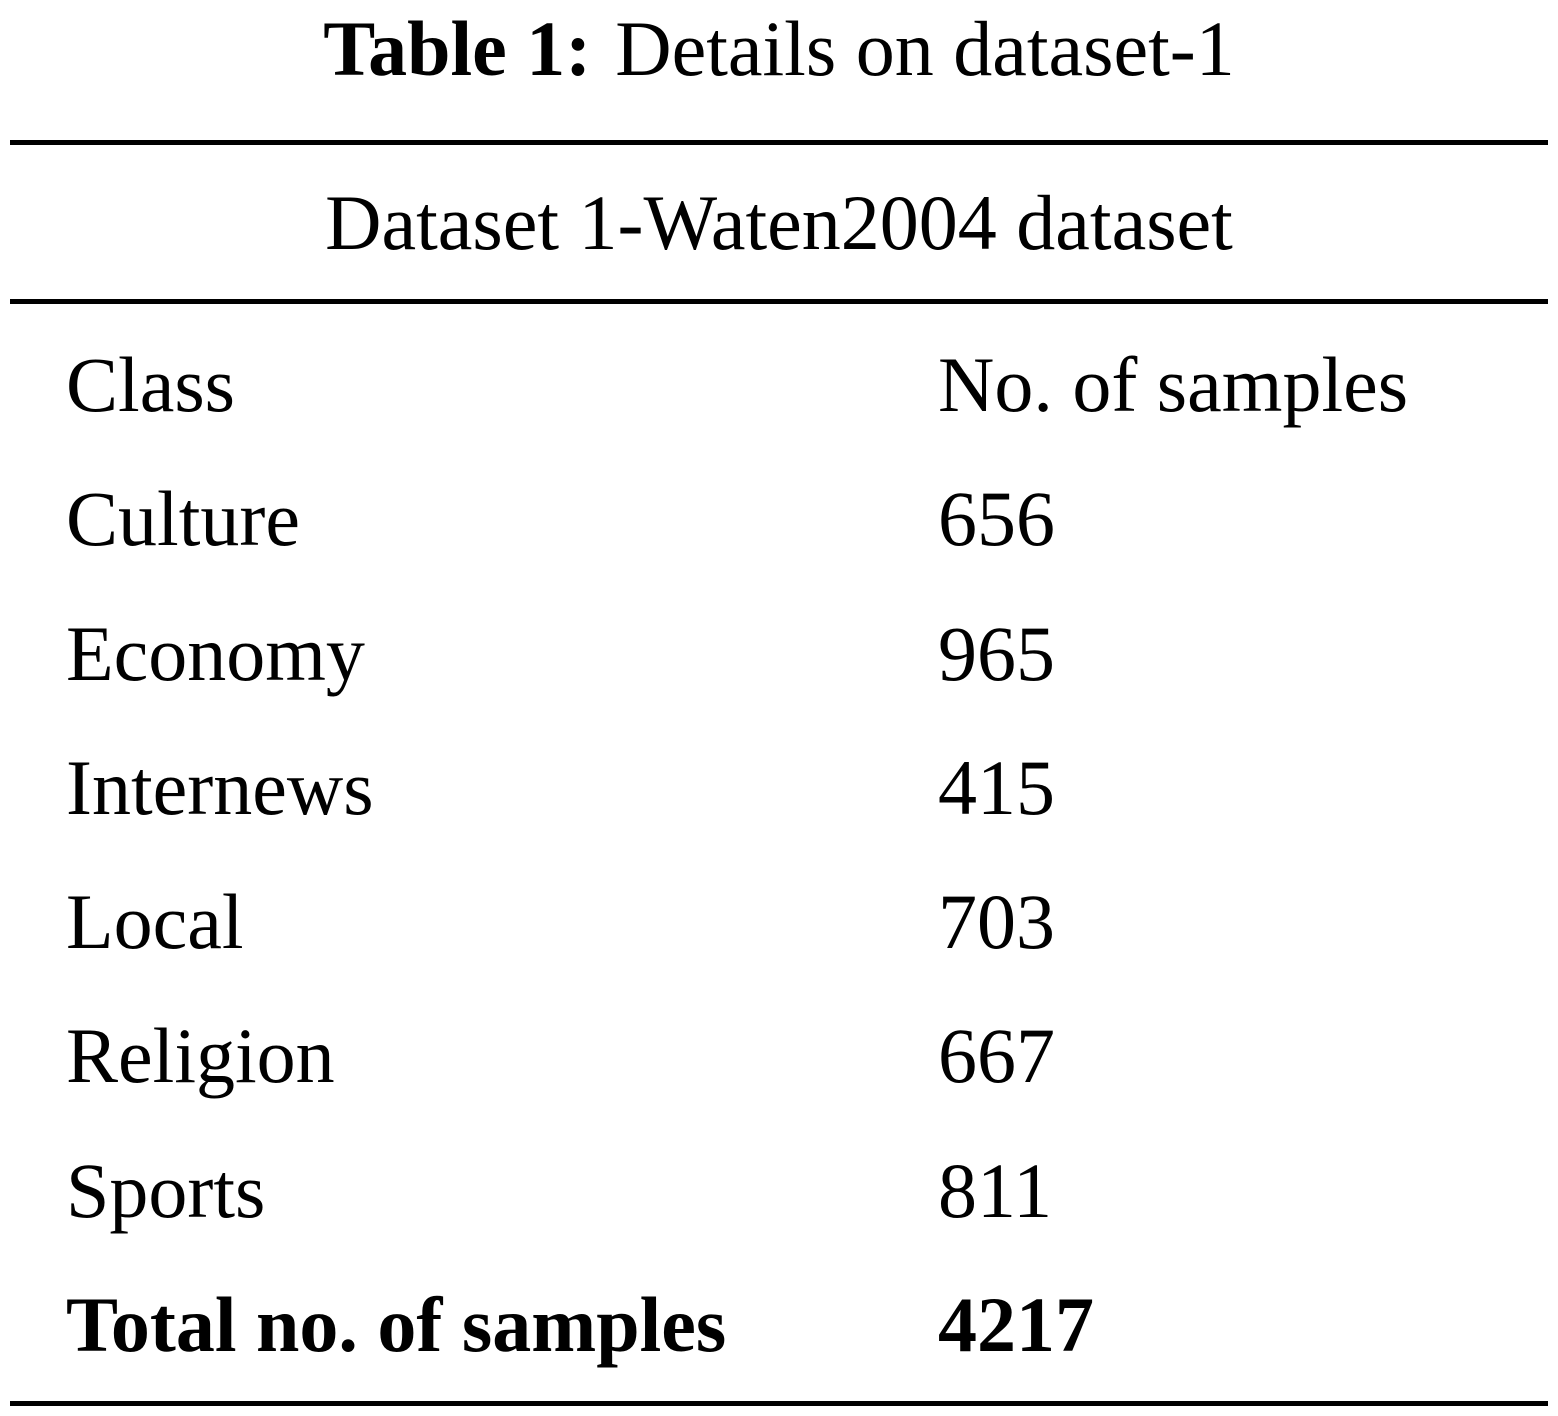 This screenshot has height=1416, width=1558. I want to click on total-value: 4217, so click(1016, 1324).